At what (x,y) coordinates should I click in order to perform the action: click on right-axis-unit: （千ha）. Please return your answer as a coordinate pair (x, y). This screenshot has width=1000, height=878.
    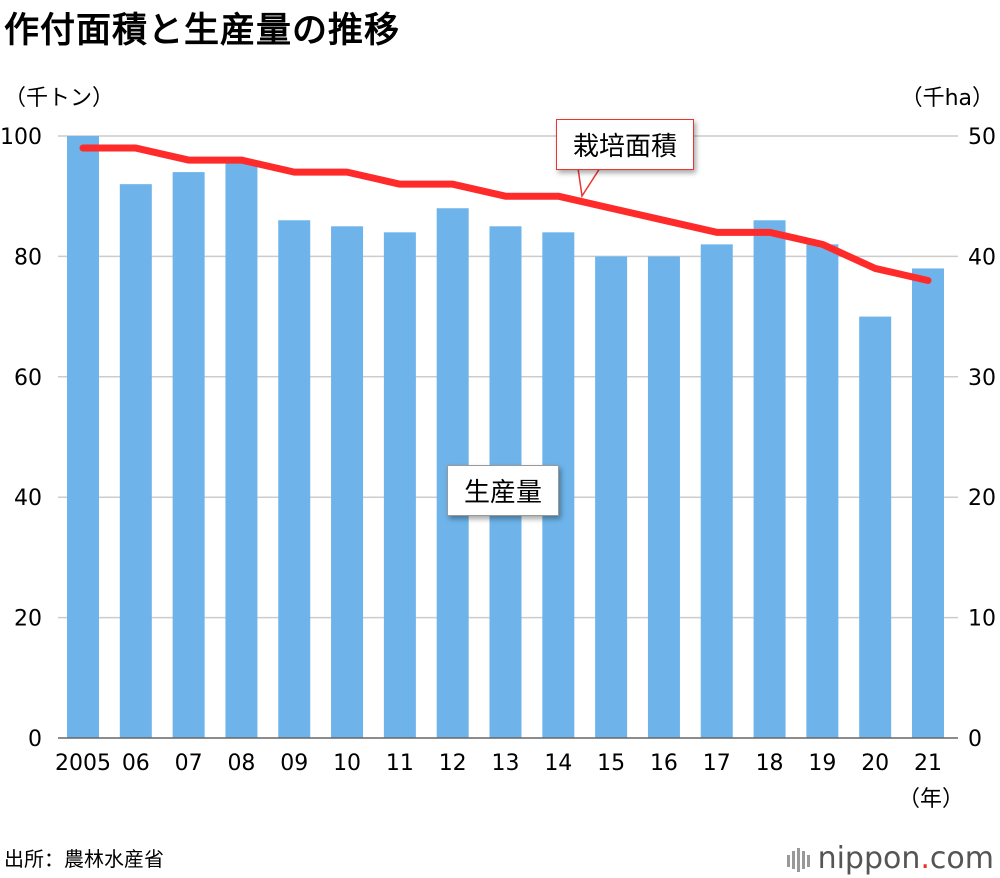
    Looking at the image, I should click on (947, 98).